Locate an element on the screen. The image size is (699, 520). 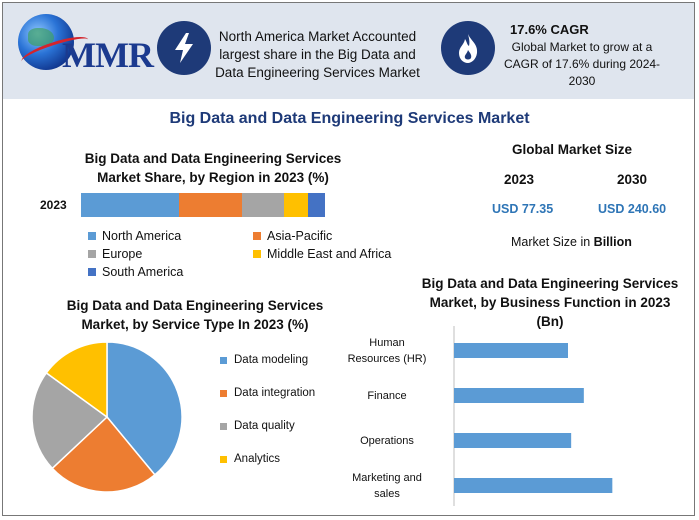
region-year-label: 2023 is located at coordinates (53, 205).